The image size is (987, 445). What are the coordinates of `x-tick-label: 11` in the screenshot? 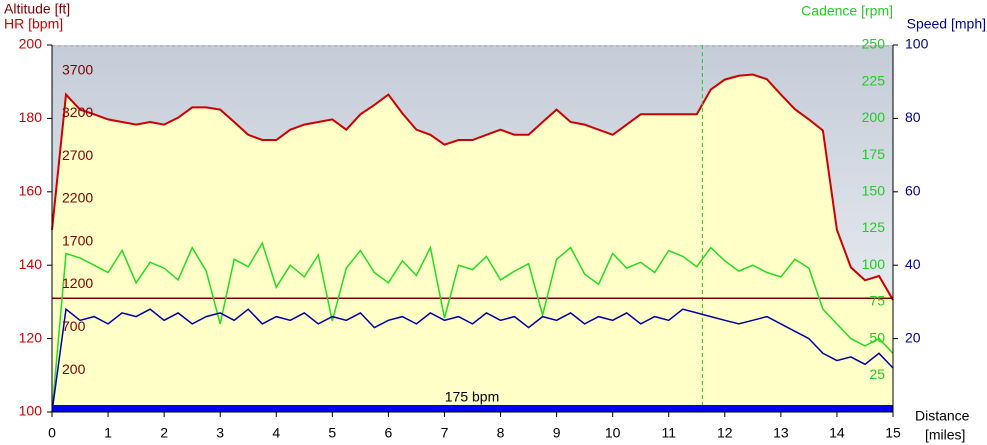 It's located at (668, 433).